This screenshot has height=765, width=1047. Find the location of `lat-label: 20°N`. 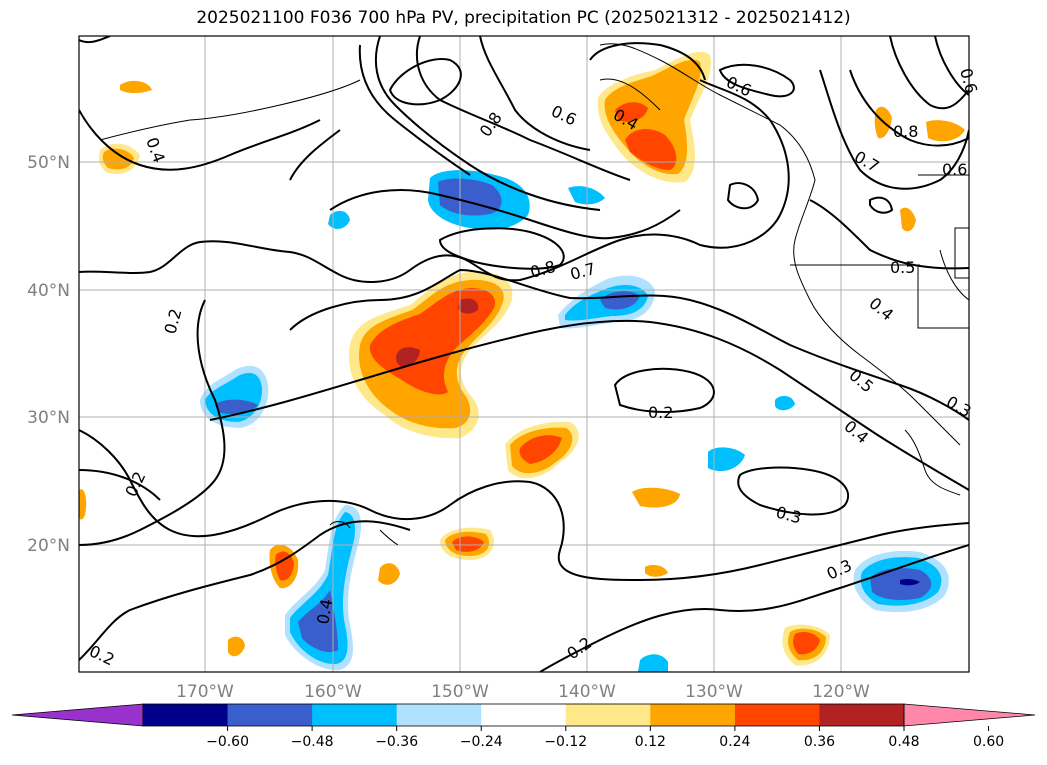

lat-label: 20°N is located at coordinates (48, 546).